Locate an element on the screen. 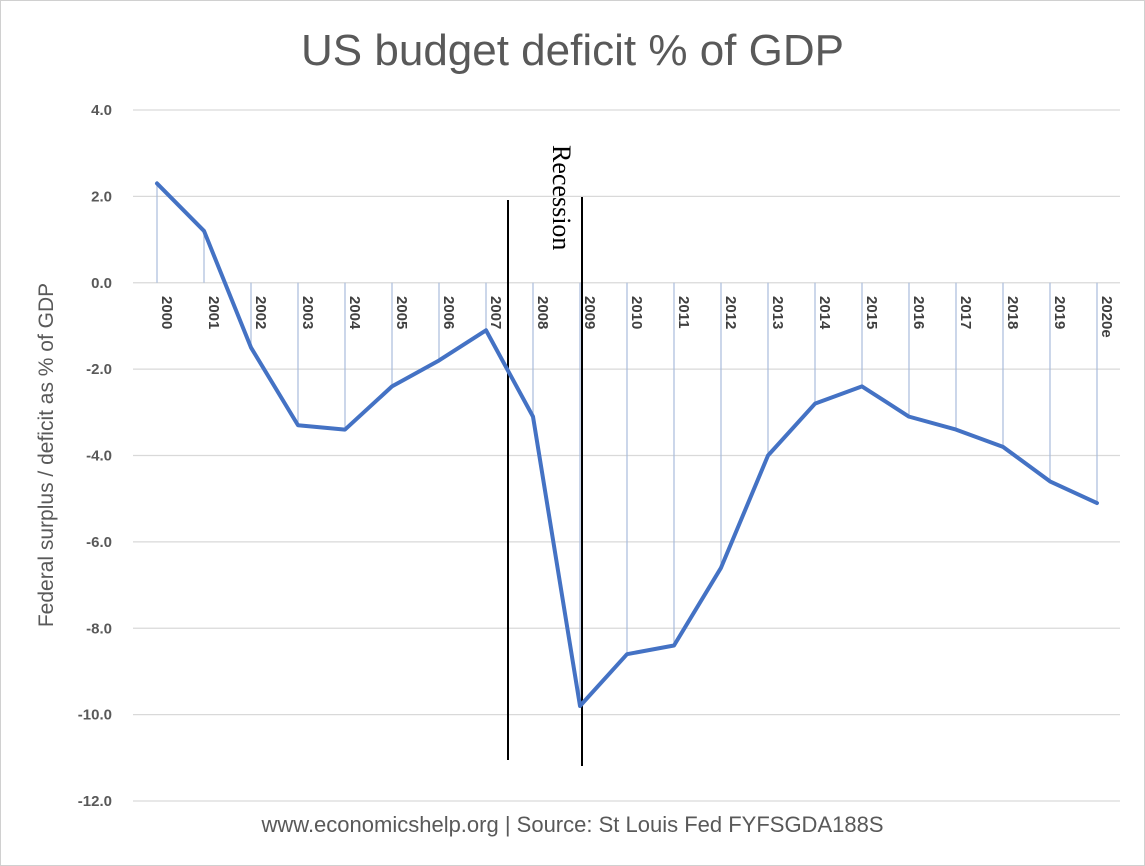 Image resolution: width=1145 pixels, height=866 pixels. y-tick-label: 4.0 is located at coordinates (101, 110).